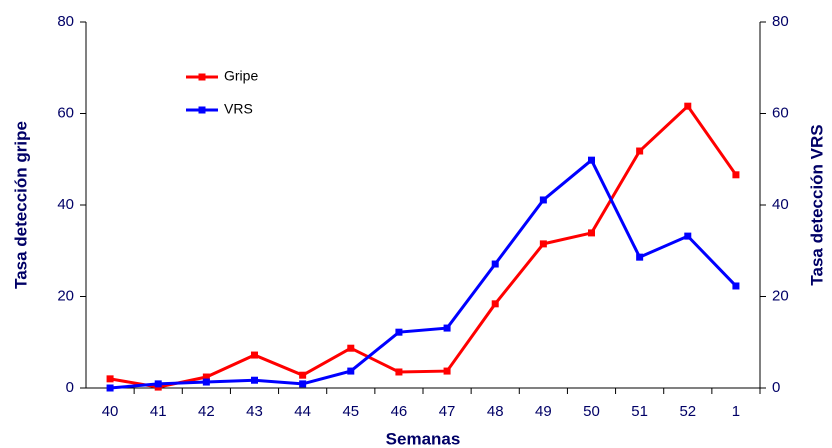  I want to click on x-tick-label: 48, so click(495, 411).